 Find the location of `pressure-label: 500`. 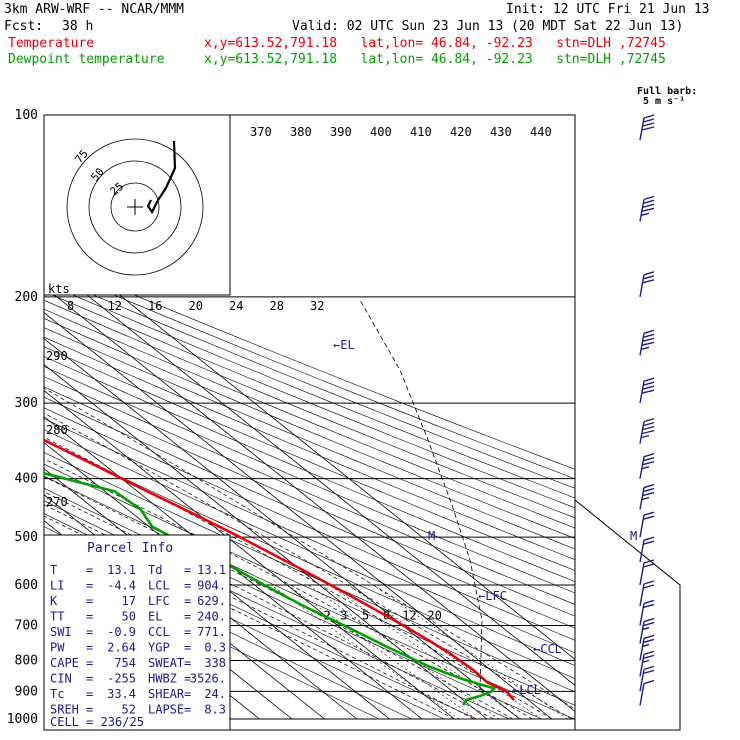

pressure-label: 500 is located at coordinates (26, 537).